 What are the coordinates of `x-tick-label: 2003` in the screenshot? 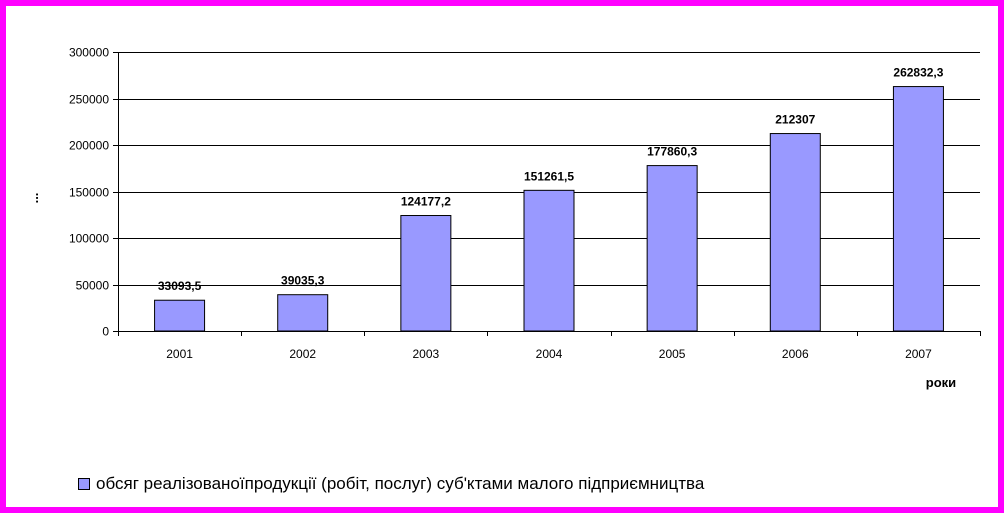 It's located at (426, 354).